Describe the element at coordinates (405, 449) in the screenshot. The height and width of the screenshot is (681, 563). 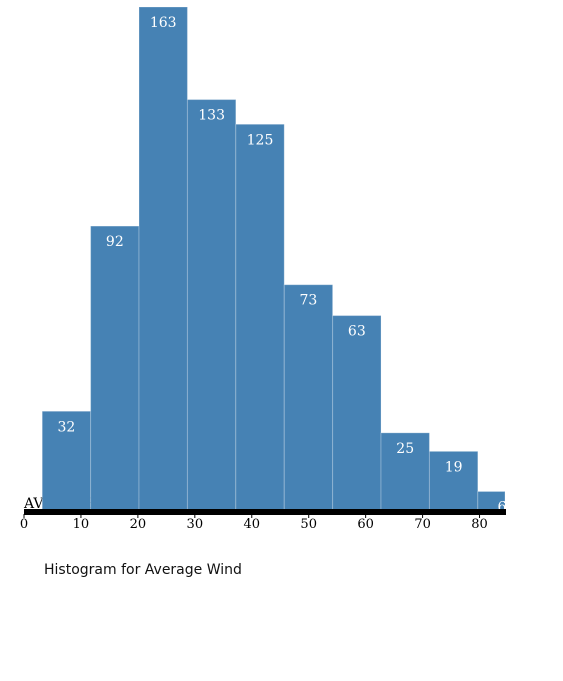
I see `bar-count-label: 25` at that location.